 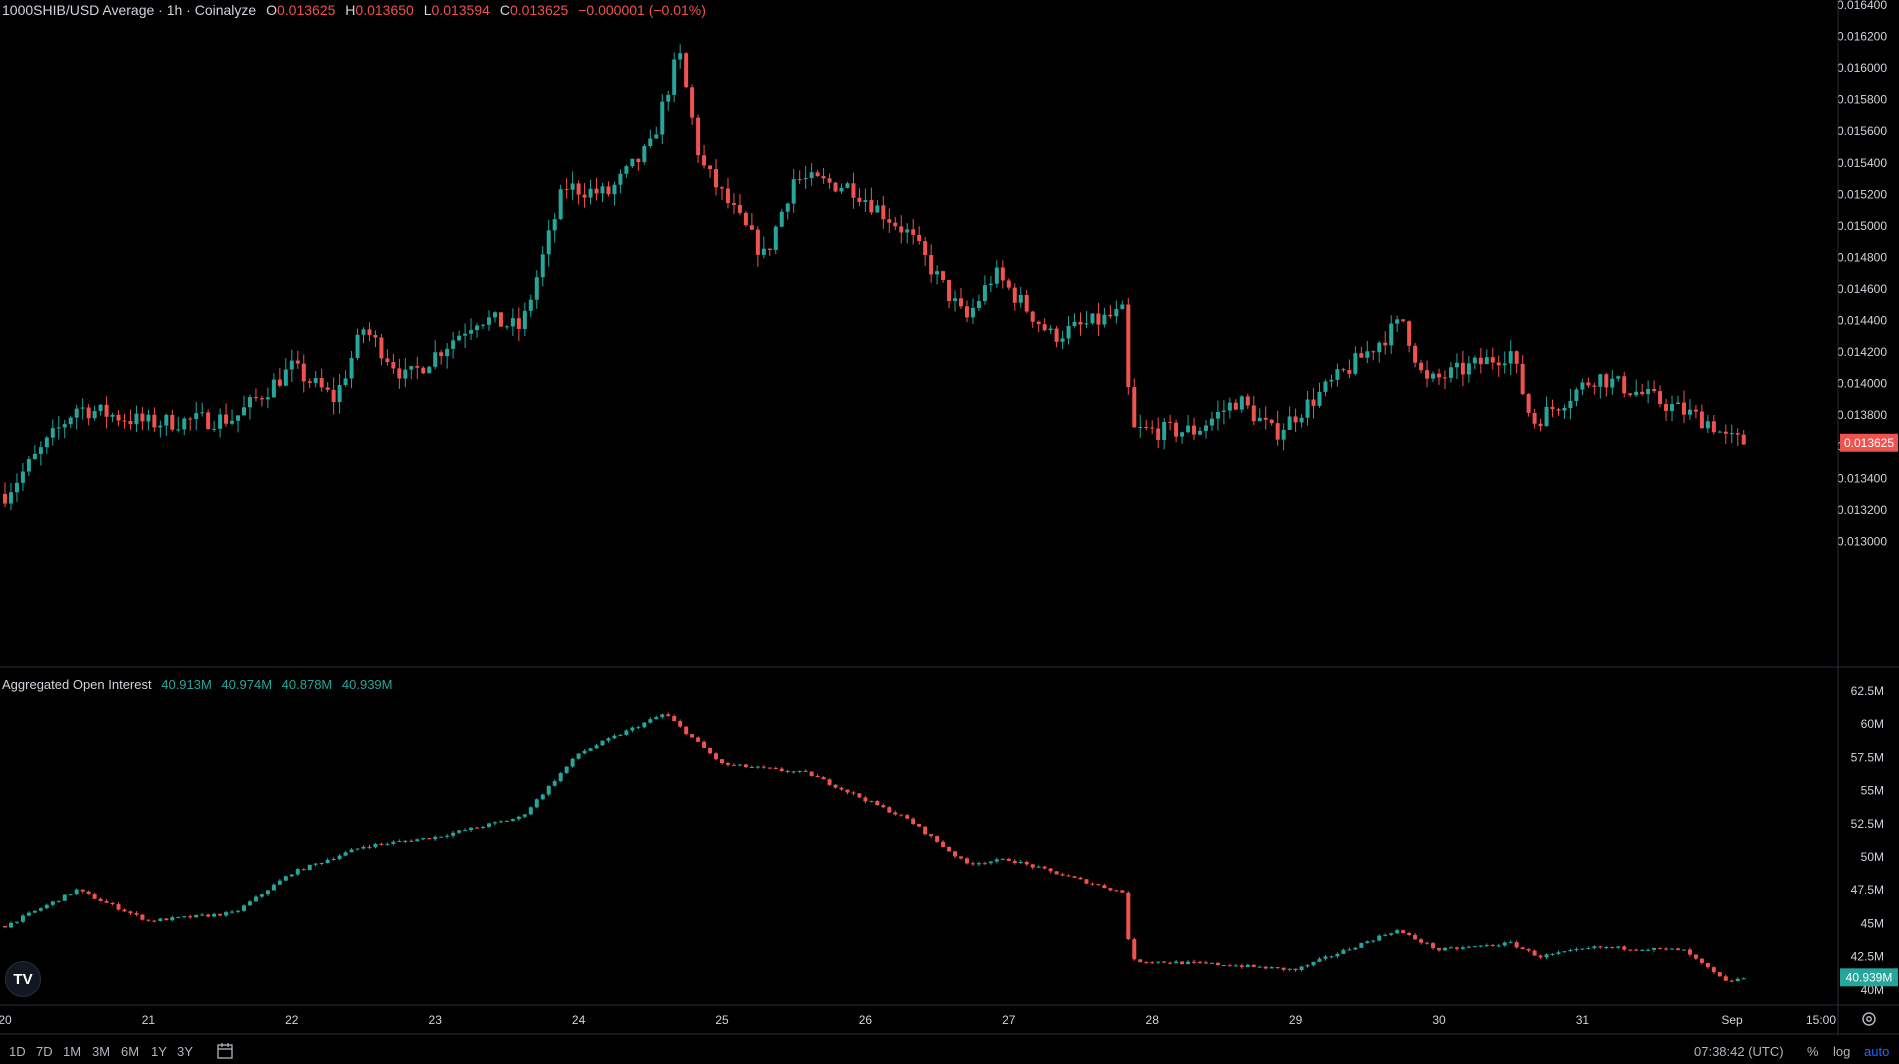 I want to click on calendar-range-icon, so click(x=225, y=1051).